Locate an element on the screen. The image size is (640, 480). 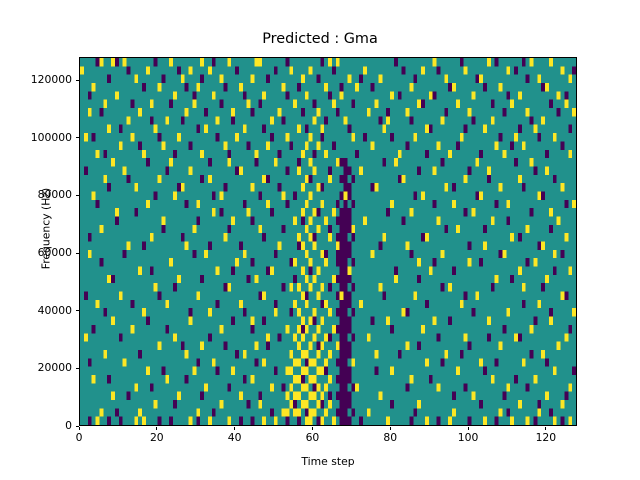
y-axis-tick-label: 40000 is located at coordinates (54, 310).